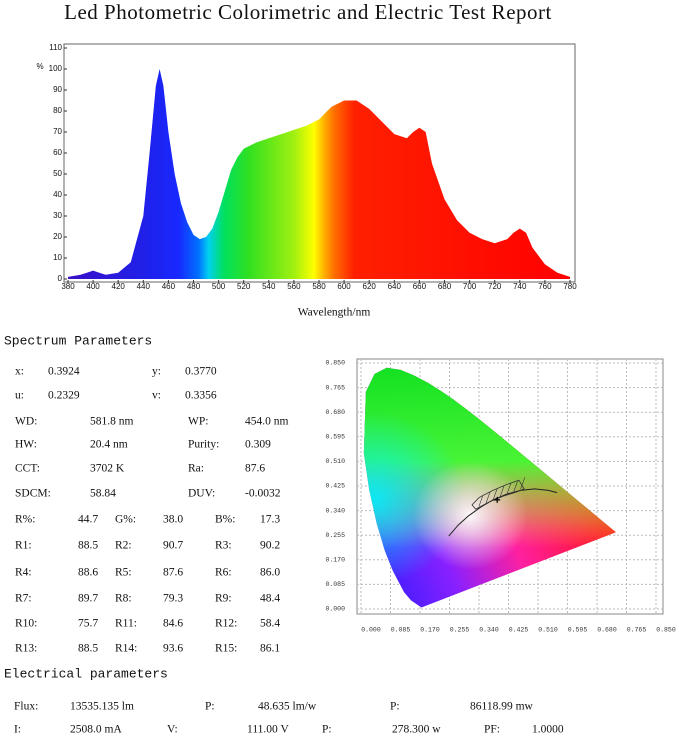 The height and width of the screenshot is (738, 679). Describe the element at coordinates (156, 396) in the screenshot. I see `param-label: v:` at that location.